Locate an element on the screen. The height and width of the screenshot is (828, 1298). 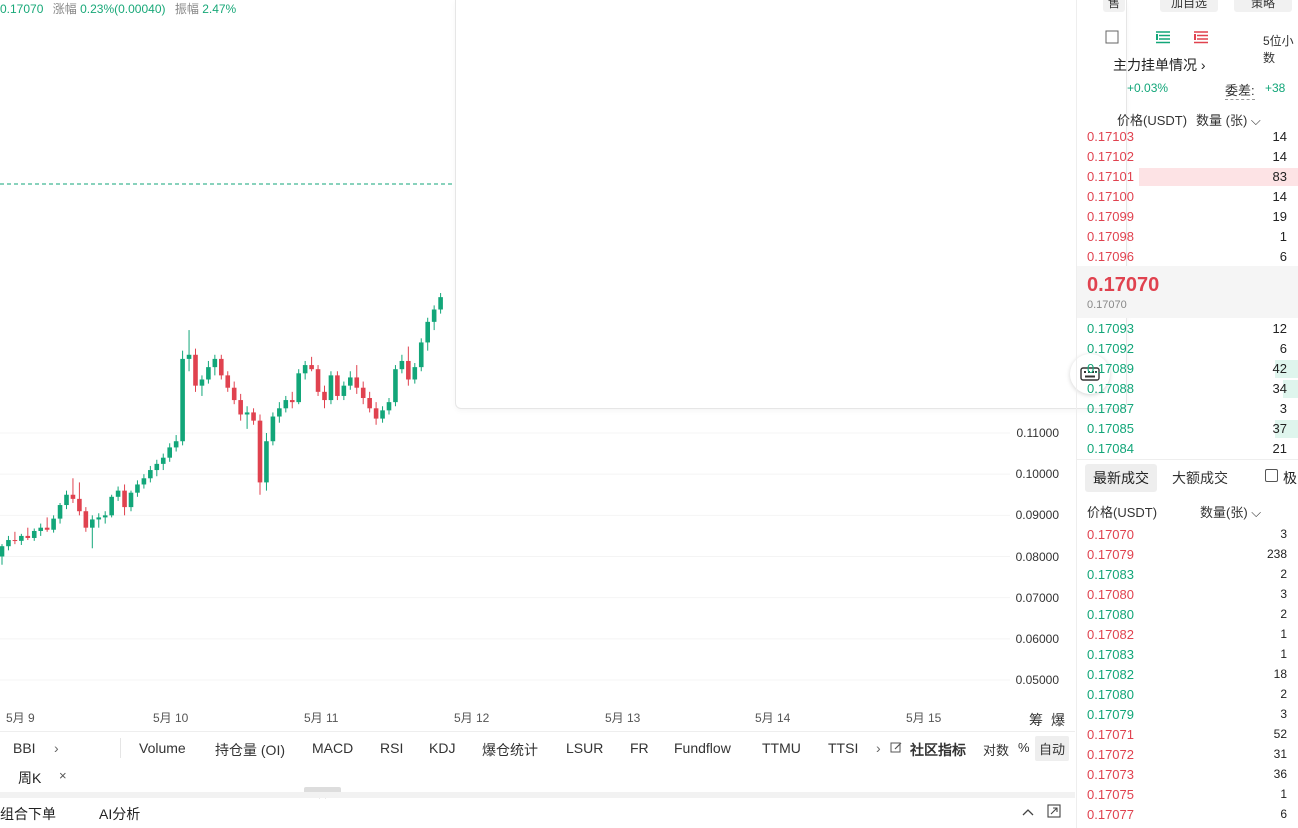
orderbook-bids-icon is located at coordinates (1163, 38).